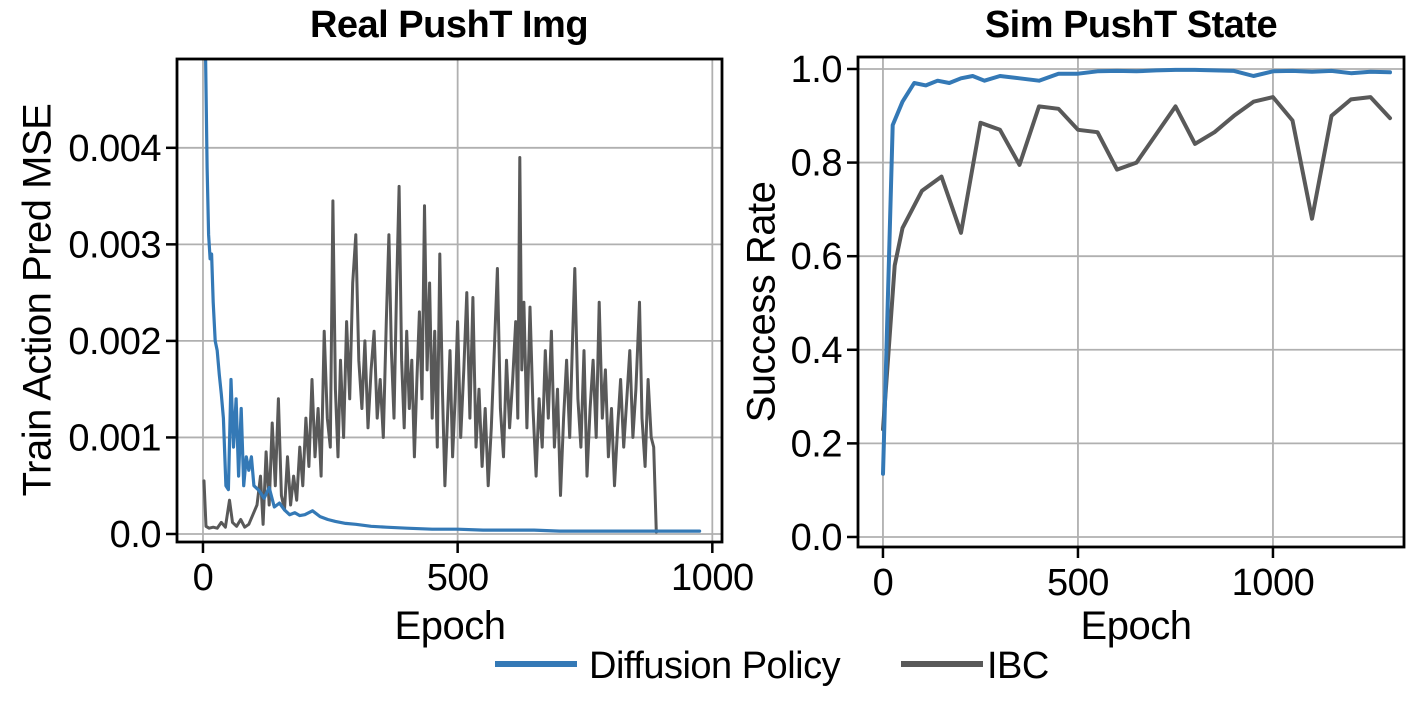 Image resolution: width=1421 pixels, height=721 pixels. Describe the element at coordinates (816, 444) in the screenshot. I see `y-tick-label: 0.2` at that location.